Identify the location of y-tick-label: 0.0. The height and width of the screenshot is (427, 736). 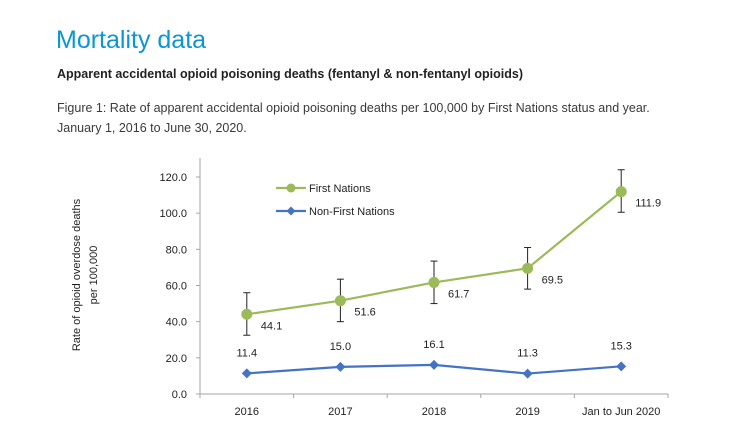
(179, 395).